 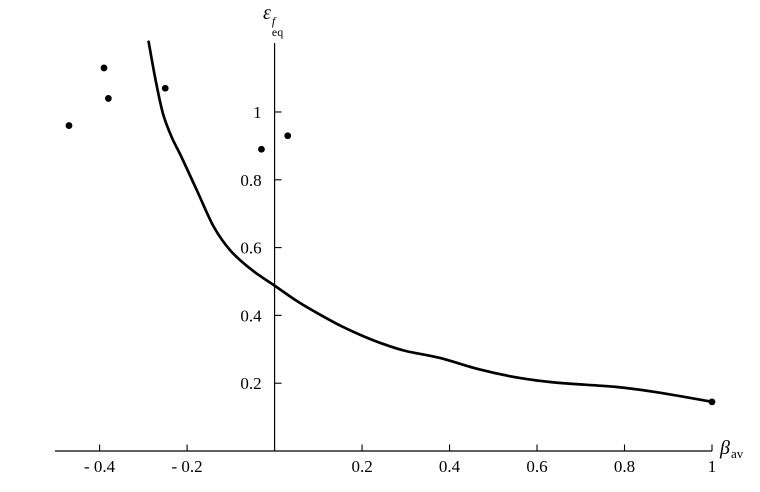 What do you see at coordinates (277, 32) in the screenshot?
I see `y-axis-subscript: eq` at bounding box center [277, 32].